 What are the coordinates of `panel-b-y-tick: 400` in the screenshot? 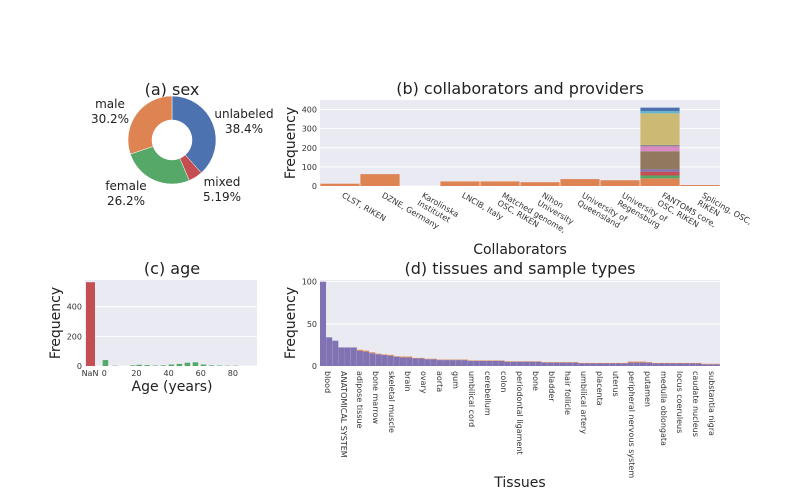 It's located at (309, 110).